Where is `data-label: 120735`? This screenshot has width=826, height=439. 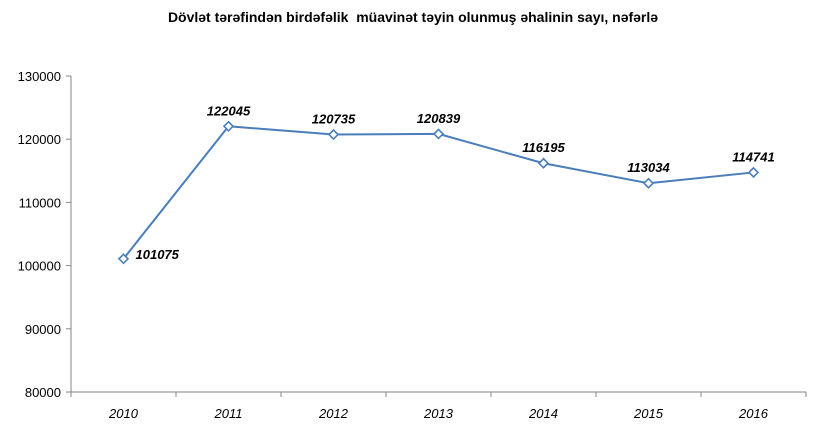
data-label: 120735 is located at coordinates (334, 119).